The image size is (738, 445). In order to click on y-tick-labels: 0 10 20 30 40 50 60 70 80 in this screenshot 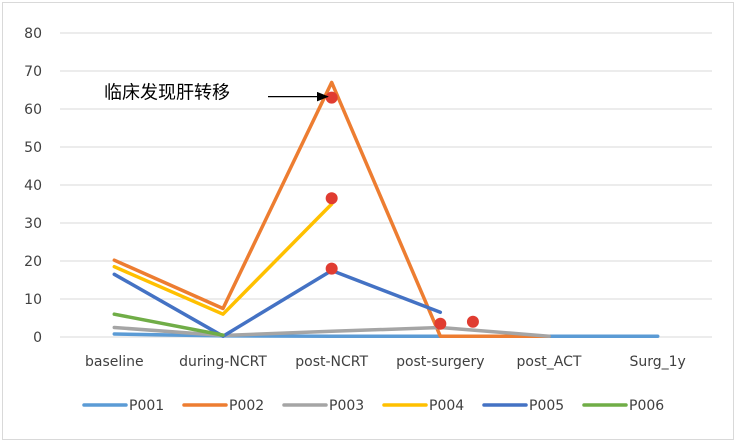, I will do `click(33, 186)`.